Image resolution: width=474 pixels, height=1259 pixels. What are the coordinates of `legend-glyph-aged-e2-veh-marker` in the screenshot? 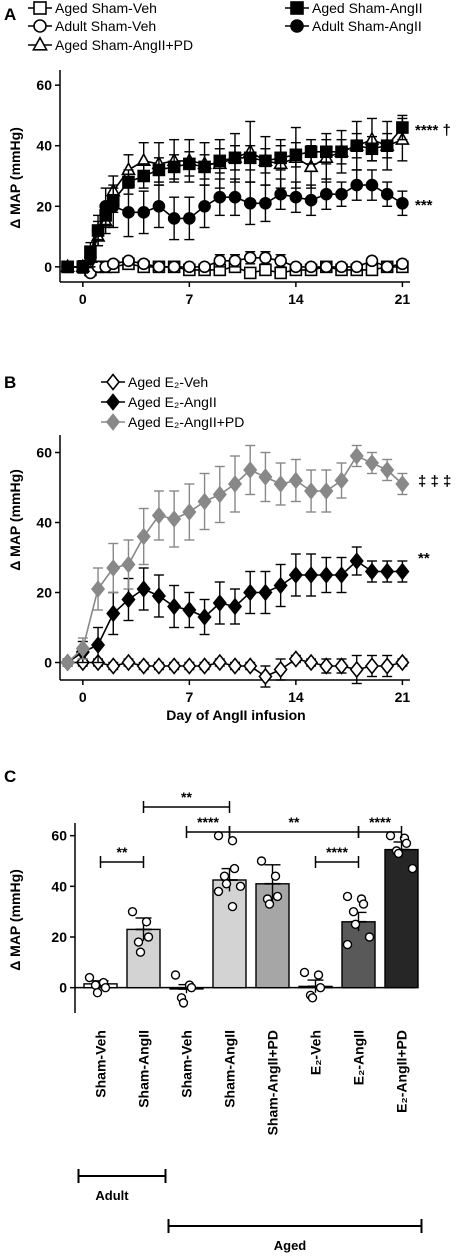 It's located at (113, 382).